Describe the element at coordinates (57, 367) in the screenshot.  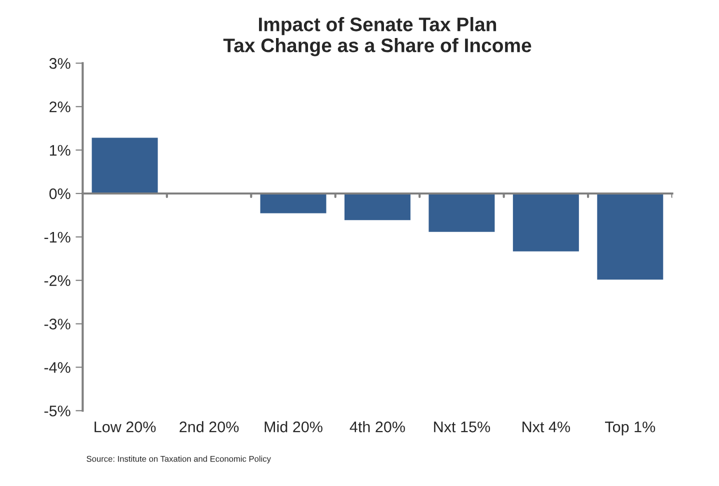
I see `y-tick-label: -4%` at that location.